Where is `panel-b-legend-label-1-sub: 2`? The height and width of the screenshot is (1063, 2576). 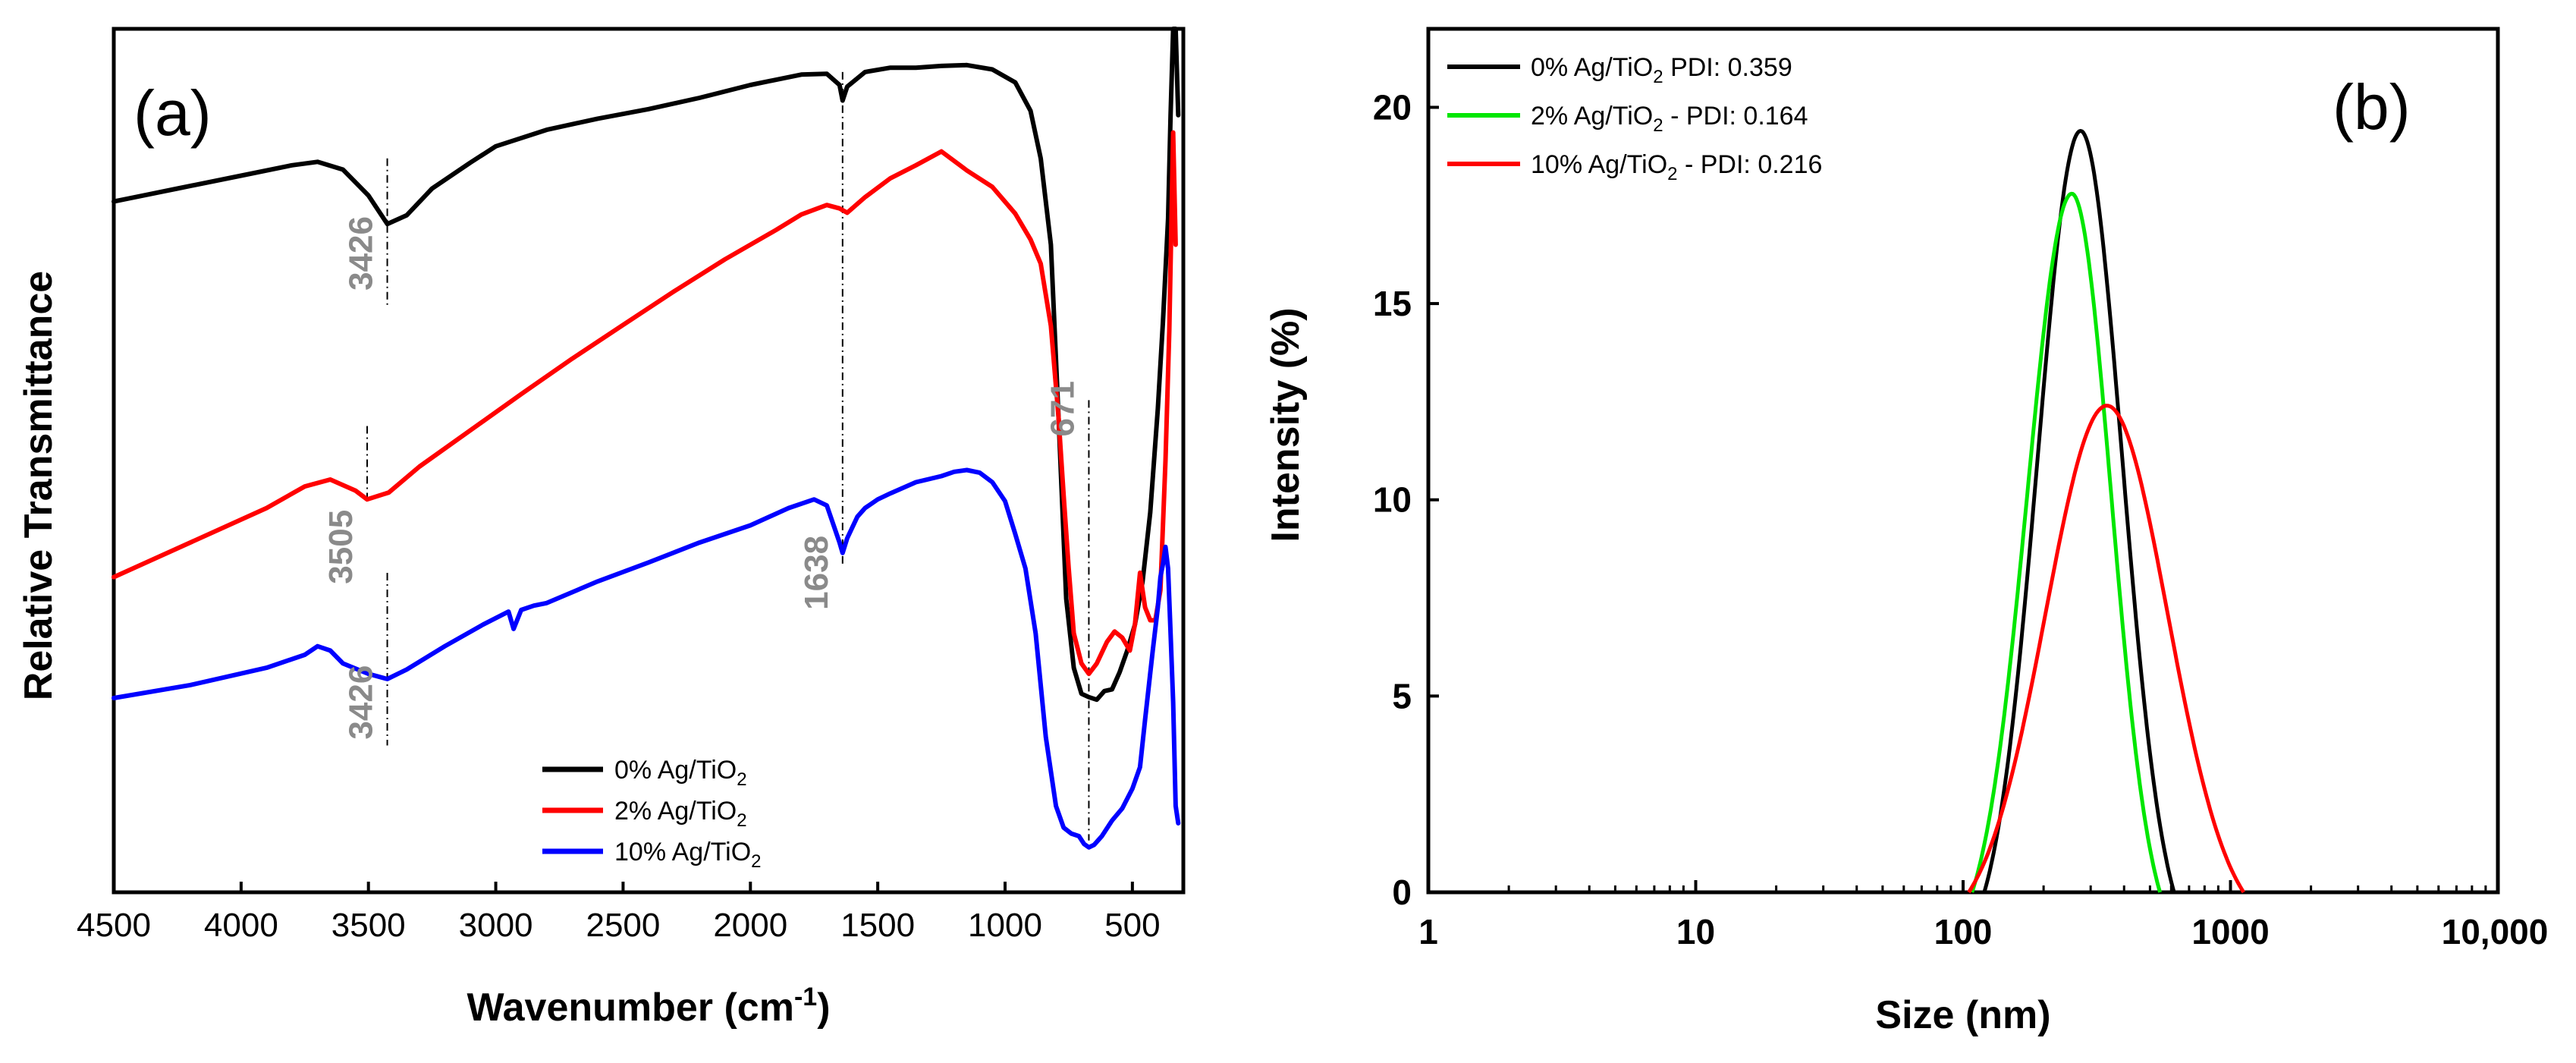 panel-b-legend-label-1-sub: 2 is located at coordinates (1658, 125).